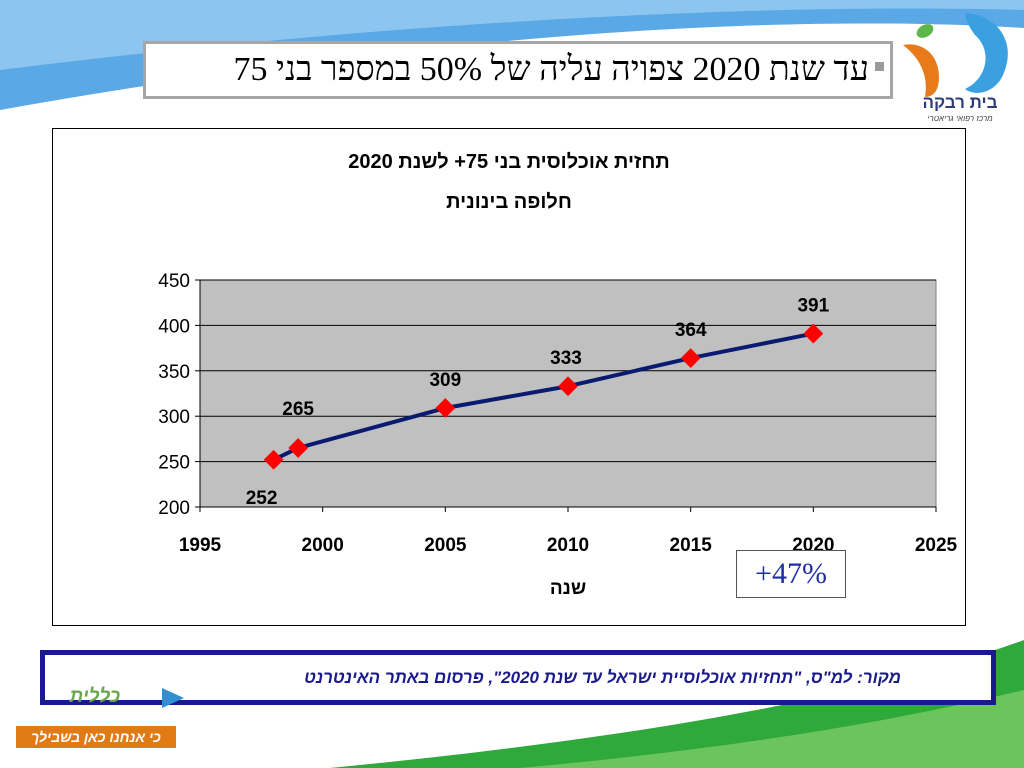 Image resolution: width=1024 pixels, height=768 pixels. What do you see at coordinates (445, 380) in the screenshot?
I see `data-label: 309` at bounding box center [445, 380].